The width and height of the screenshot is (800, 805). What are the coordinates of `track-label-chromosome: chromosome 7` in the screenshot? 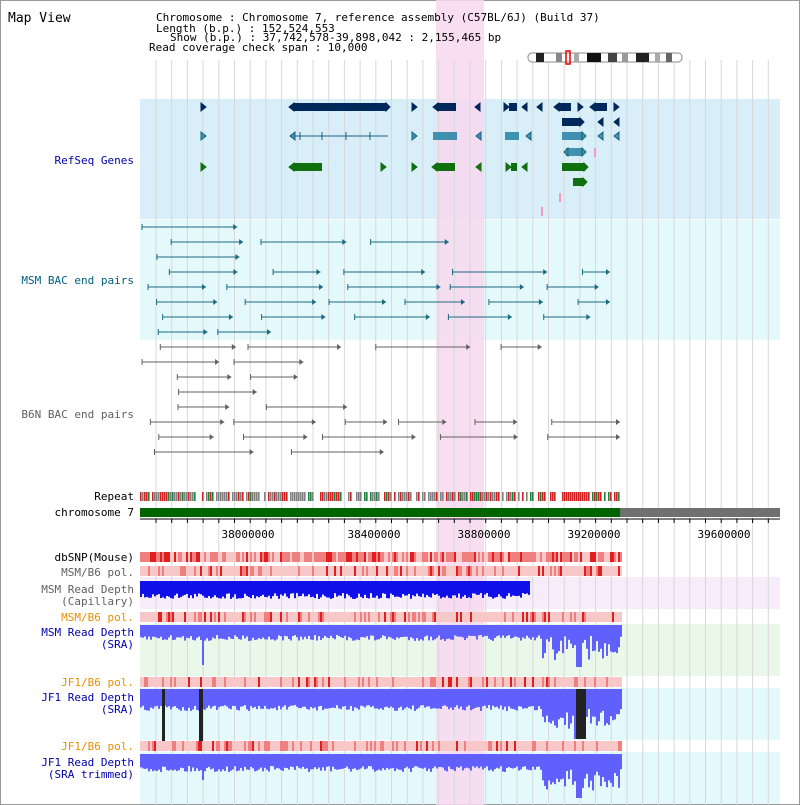 It's located at (94, 512).